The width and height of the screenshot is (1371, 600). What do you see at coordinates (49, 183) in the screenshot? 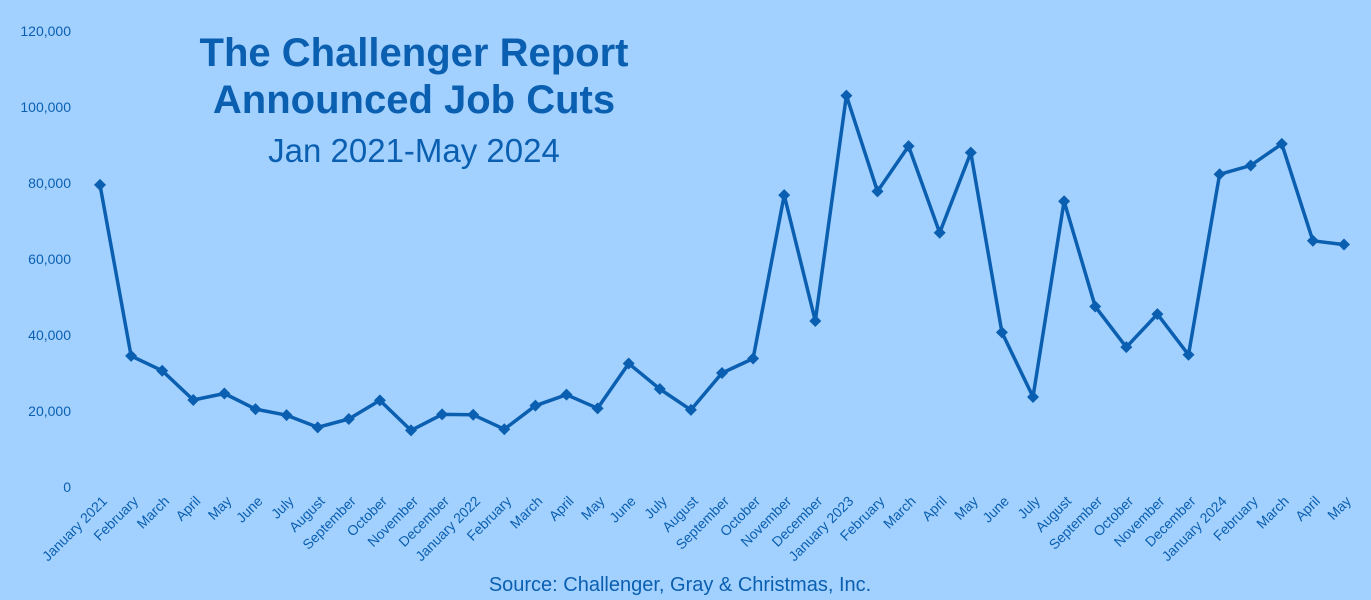
I see `y-tick-label: 80,000` at bounding box center [49, 183].